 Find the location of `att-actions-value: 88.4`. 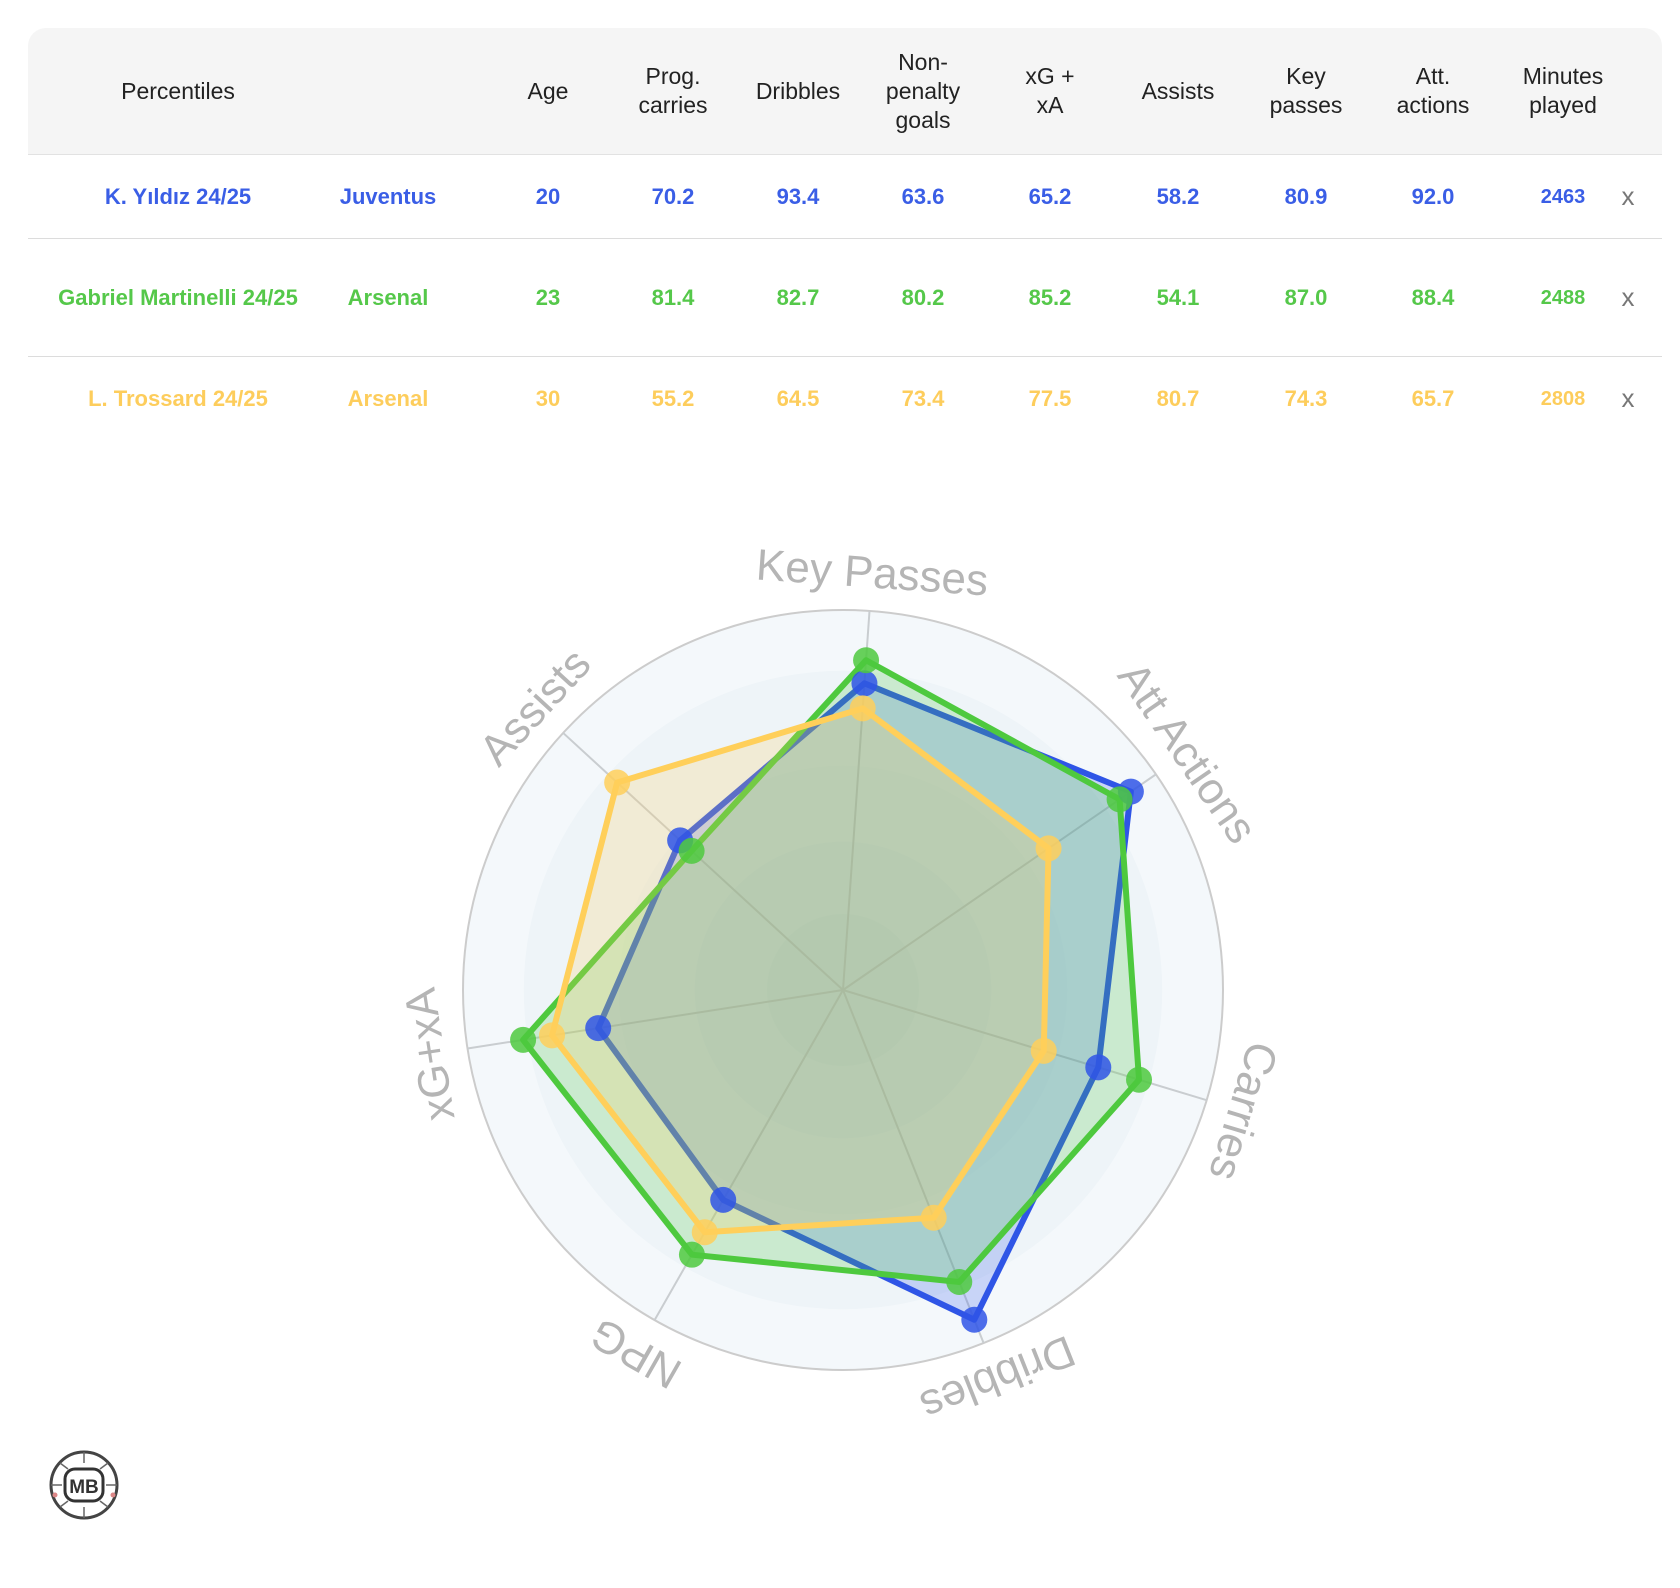

att-actions-value: 88.4 is located at coordinates (1433, 297).